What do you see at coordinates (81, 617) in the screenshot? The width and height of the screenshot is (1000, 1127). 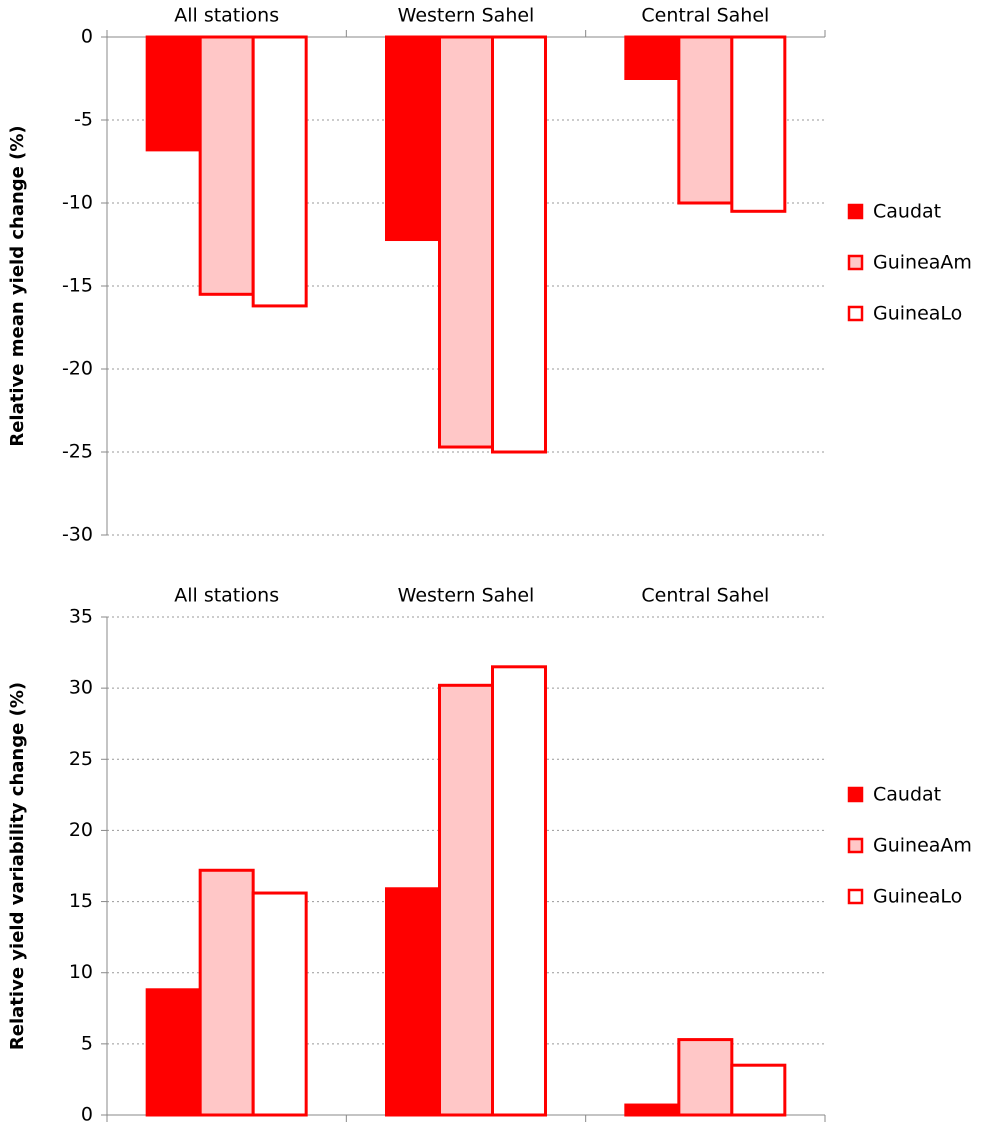 I see `y-tick-label: 35` at bounding box center [81, 617].